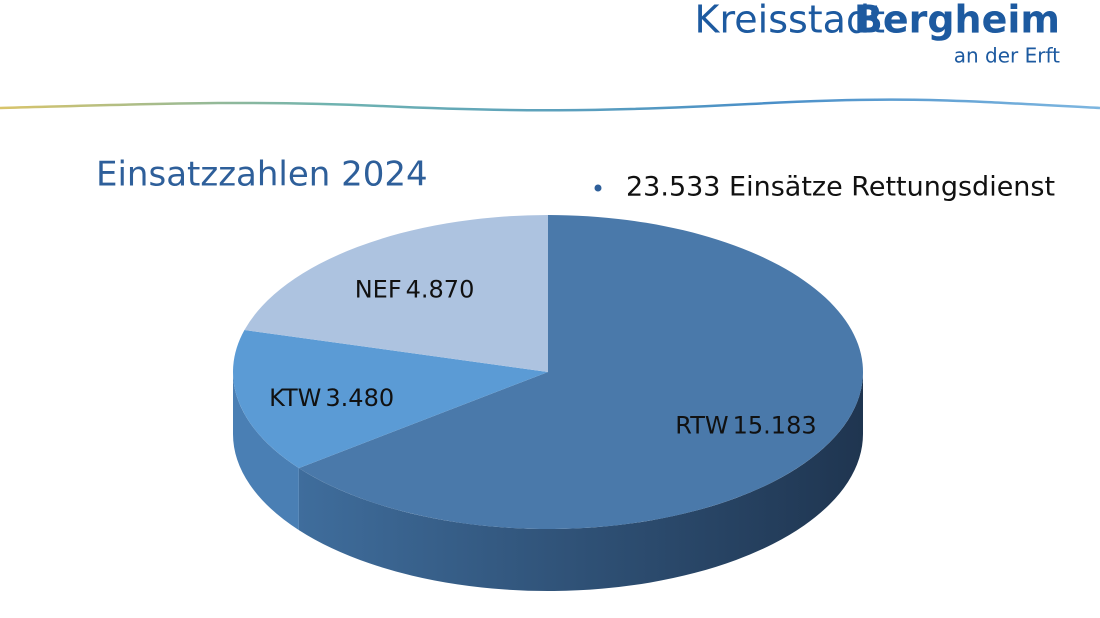 Image resolution: width=1100 pixels, height=618 pixels. I want to click on brand-light: Kreisstadt, so click(790, 21).